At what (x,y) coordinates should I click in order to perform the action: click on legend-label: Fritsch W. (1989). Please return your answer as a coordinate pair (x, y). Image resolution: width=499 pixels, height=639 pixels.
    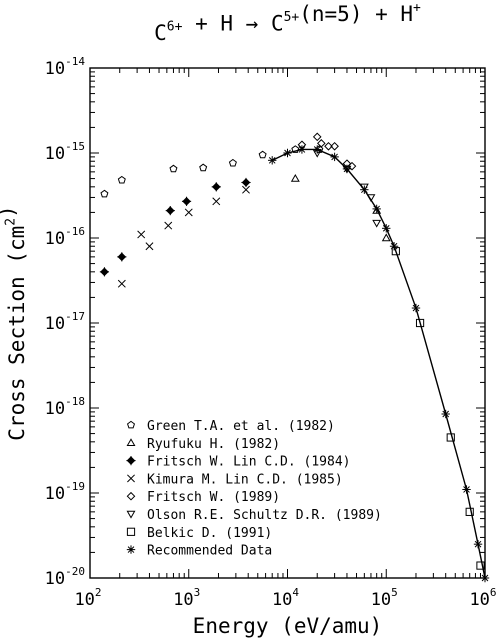
    Looking at the image, I should click on (213, 497).